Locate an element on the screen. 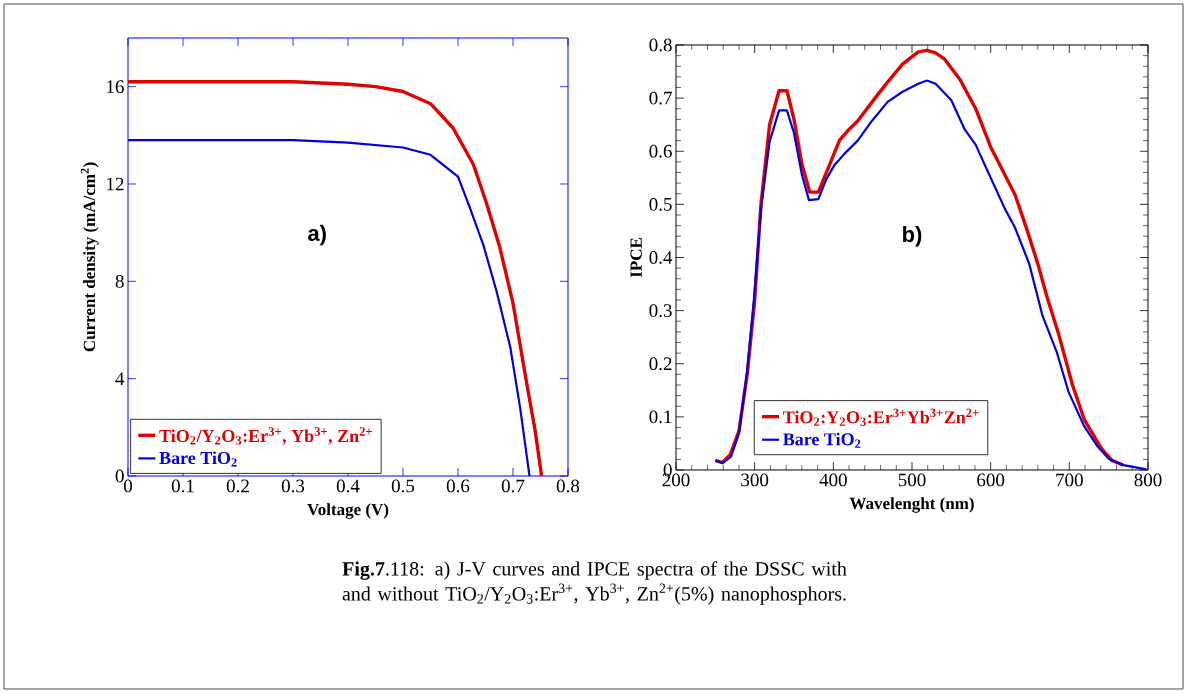  text: Fig.7.118: a) J-V curves and IPCE spectra of the DSSC with and without TiO$_{2}$/Y$_{2}$O$_{3}$:Er$^{3+}$, Yb$^{3+}$, Zn$^{2+}$(5%) nanophosphors. is located at coordinates (594, 583).